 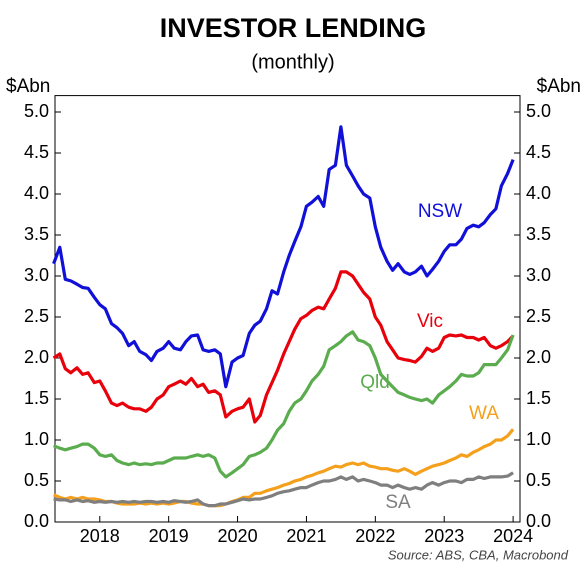 I want to click on y-tick-label: 4.5, so click(x=36, y=152).